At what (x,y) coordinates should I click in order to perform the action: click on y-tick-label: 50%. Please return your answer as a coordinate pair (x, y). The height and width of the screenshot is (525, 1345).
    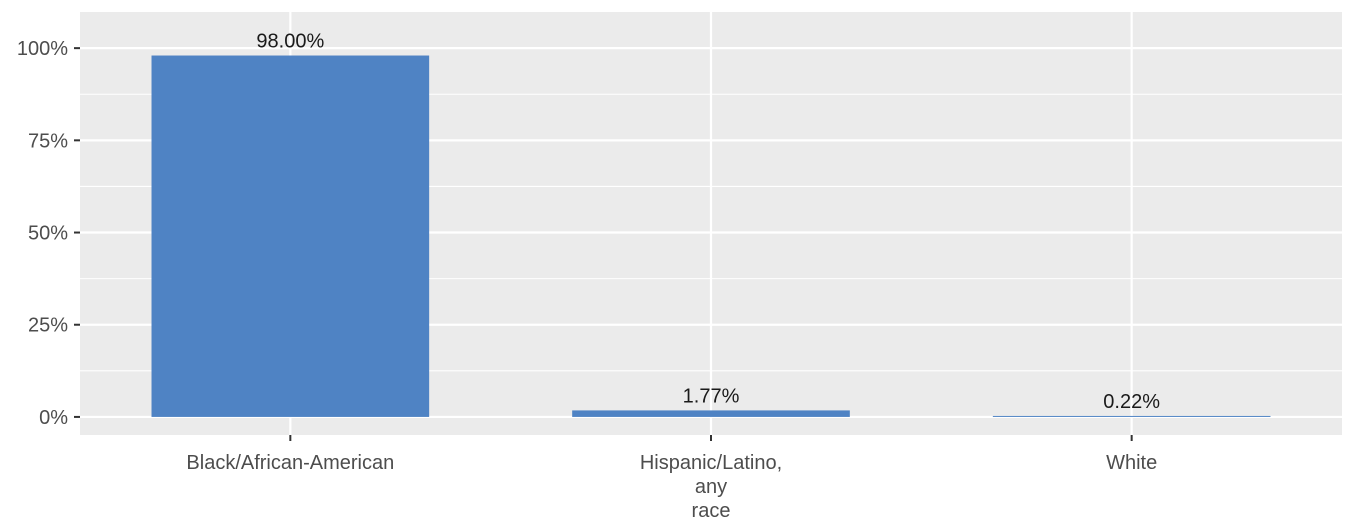
    Looking at the image, I should click on (48, 234).